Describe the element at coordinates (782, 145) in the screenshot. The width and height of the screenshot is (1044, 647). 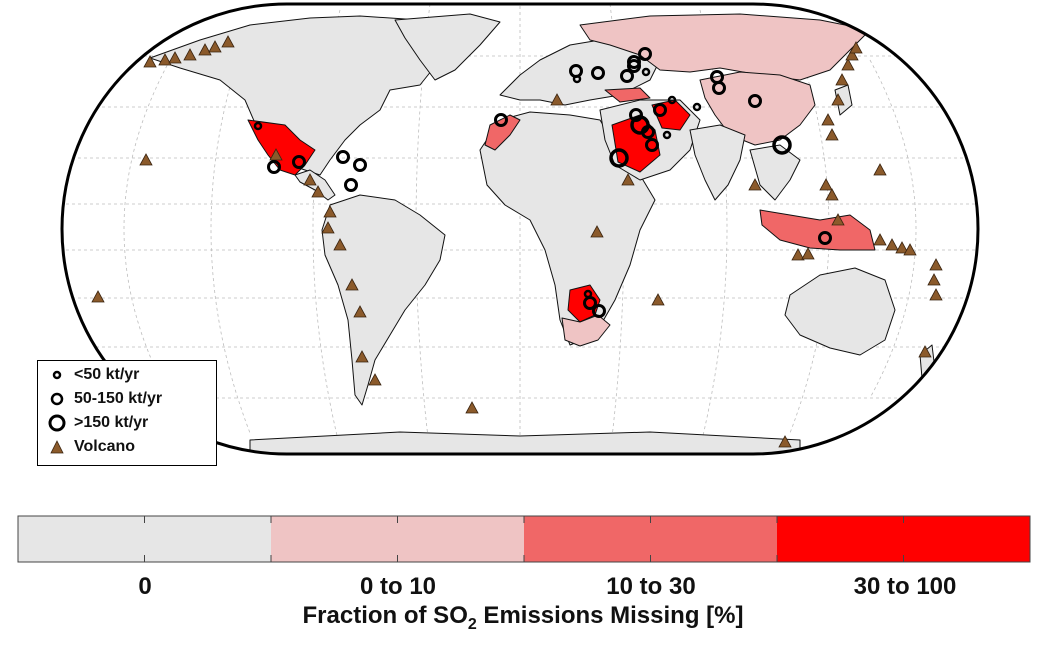
I see `source-large-circle` at that location.